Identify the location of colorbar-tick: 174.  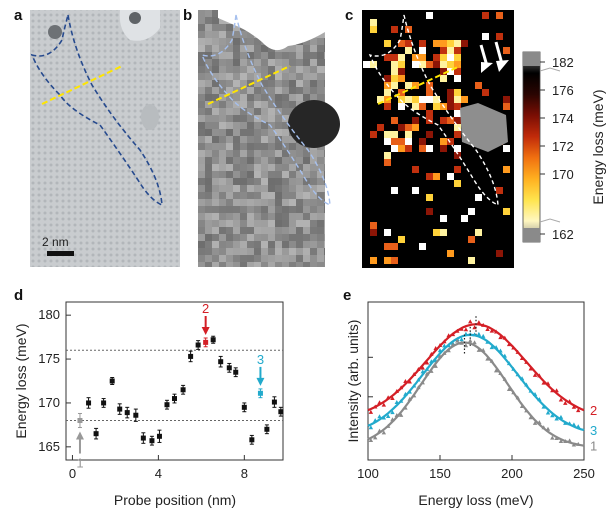
(563, 118).